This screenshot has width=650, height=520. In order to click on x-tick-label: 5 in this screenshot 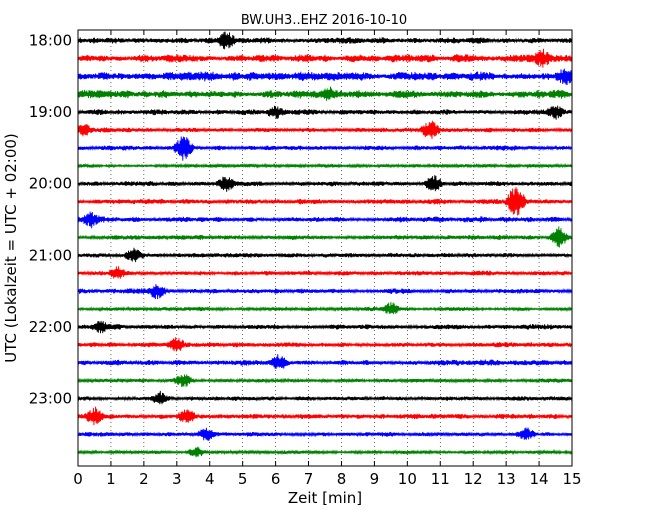, I will do `click(243, 479)`.